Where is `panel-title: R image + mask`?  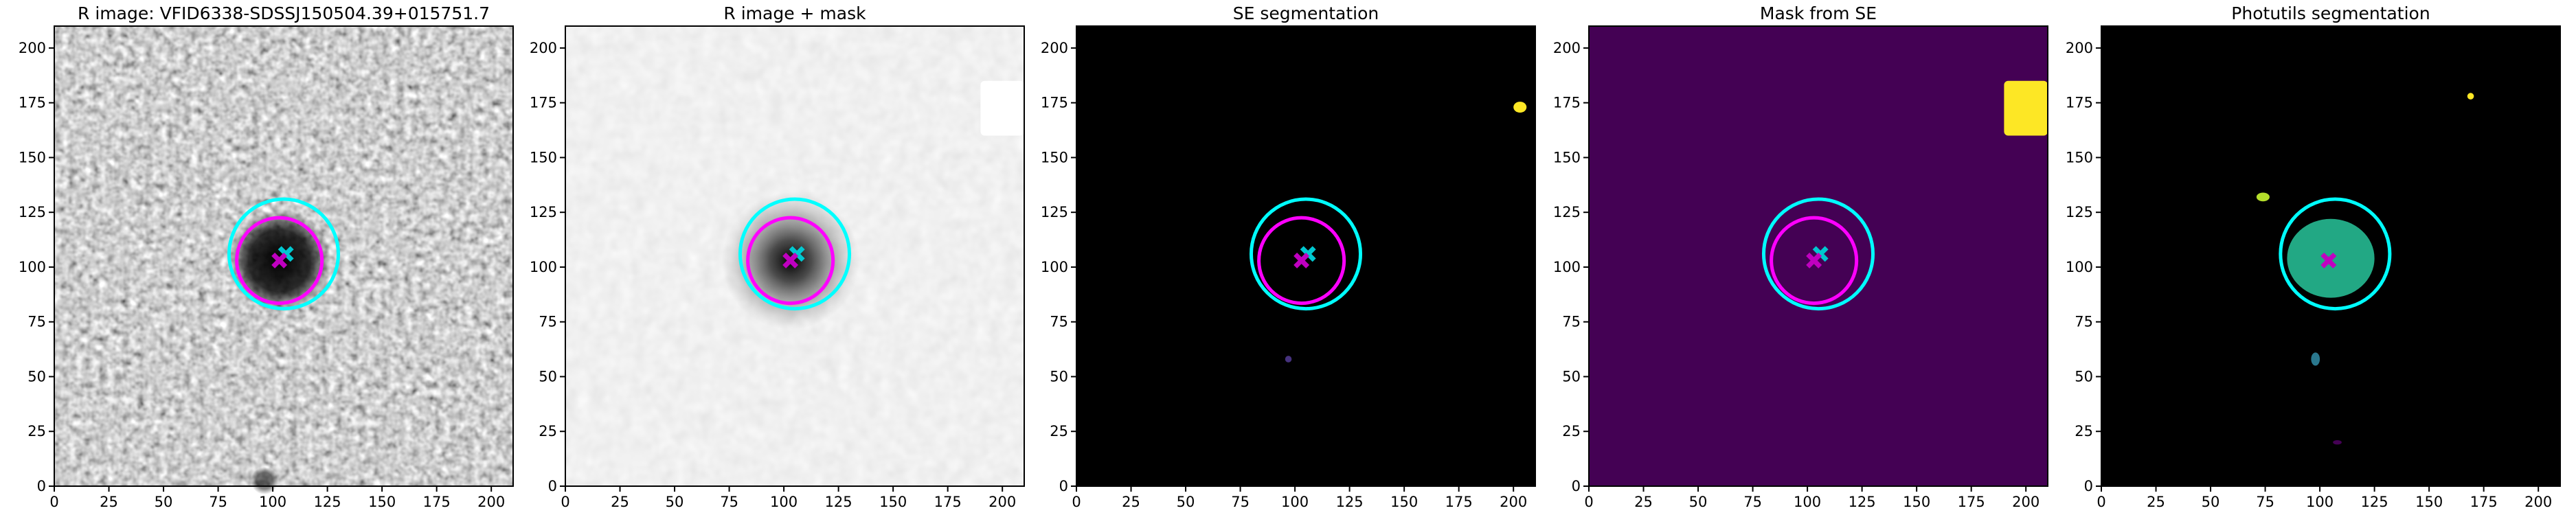
panel-title: R image + mask is located at coordinates (794, 13).